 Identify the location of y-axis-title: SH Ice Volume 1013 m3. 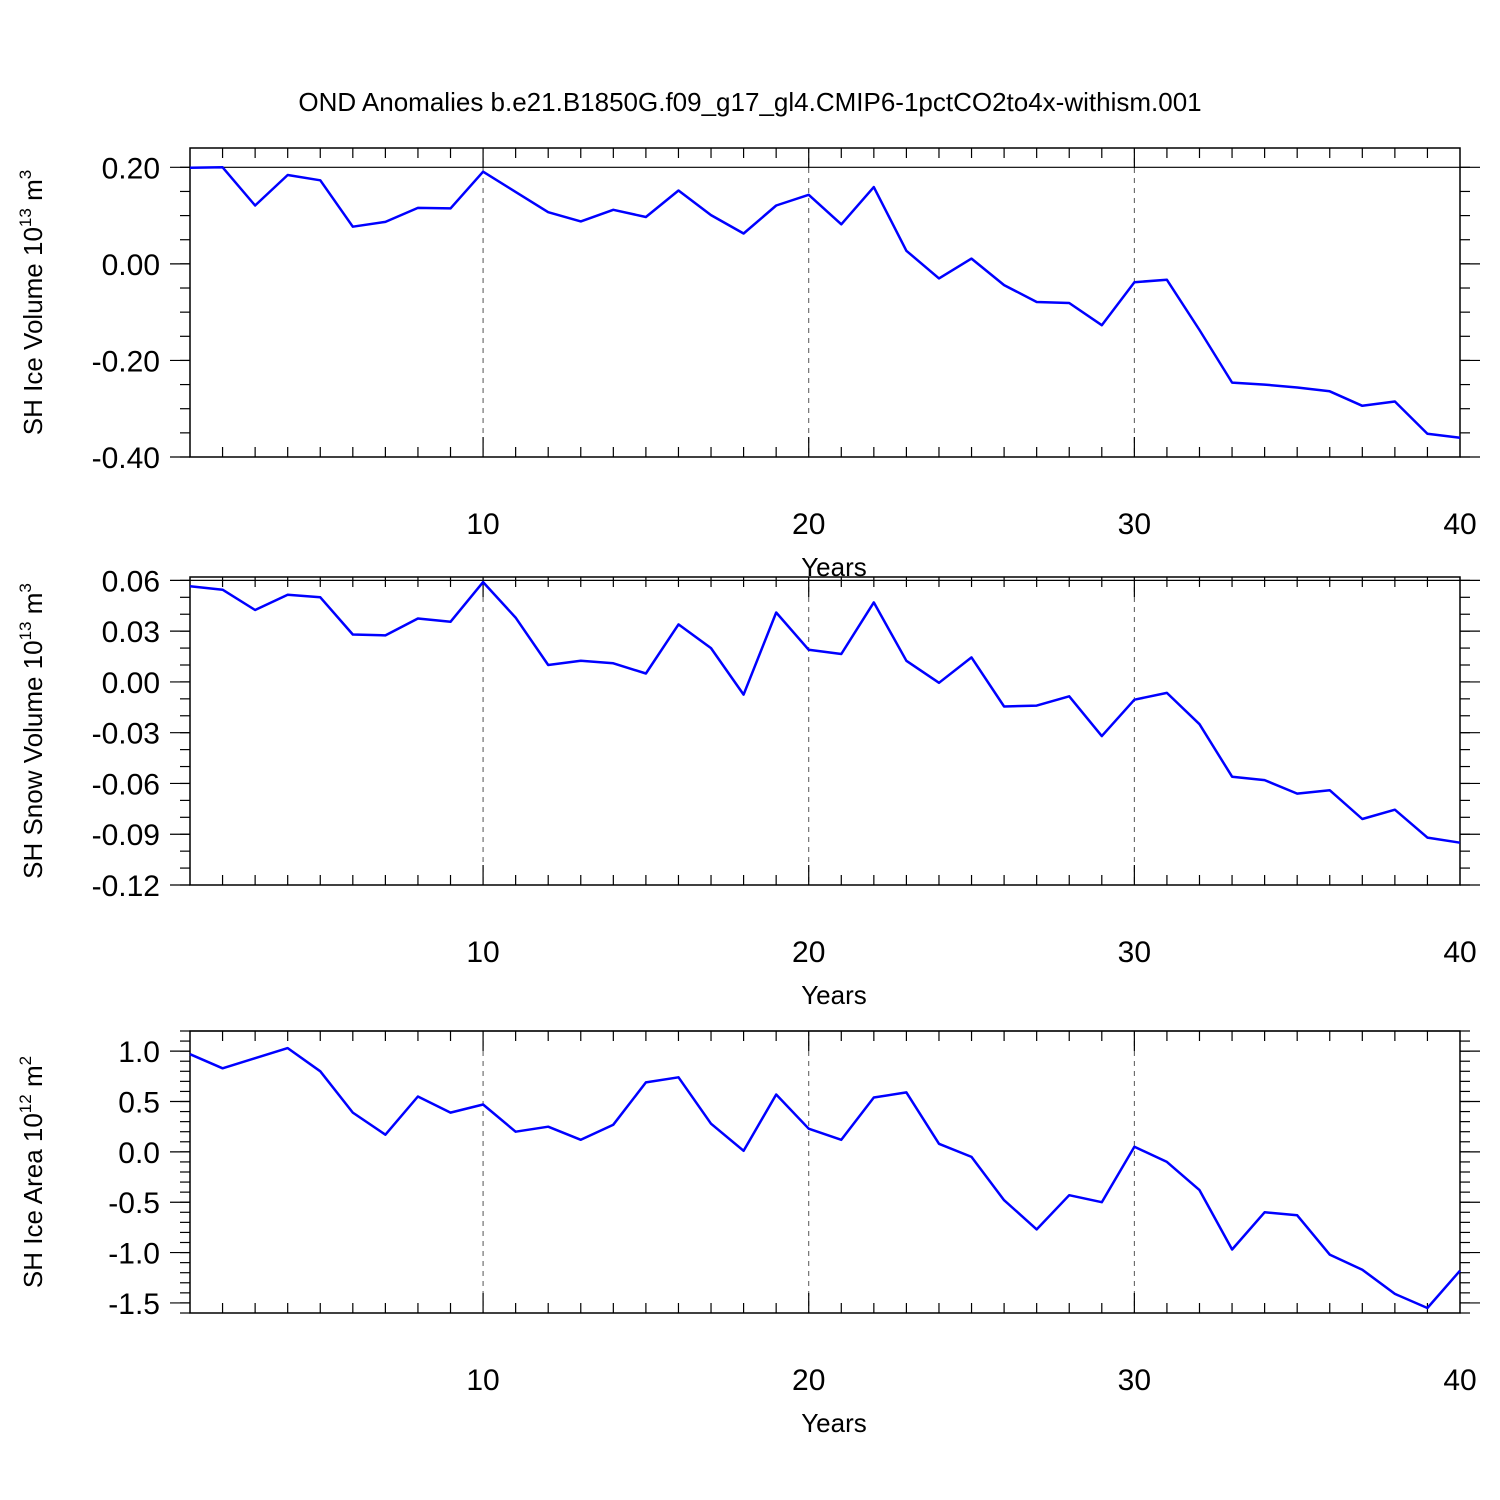
(32, 302).